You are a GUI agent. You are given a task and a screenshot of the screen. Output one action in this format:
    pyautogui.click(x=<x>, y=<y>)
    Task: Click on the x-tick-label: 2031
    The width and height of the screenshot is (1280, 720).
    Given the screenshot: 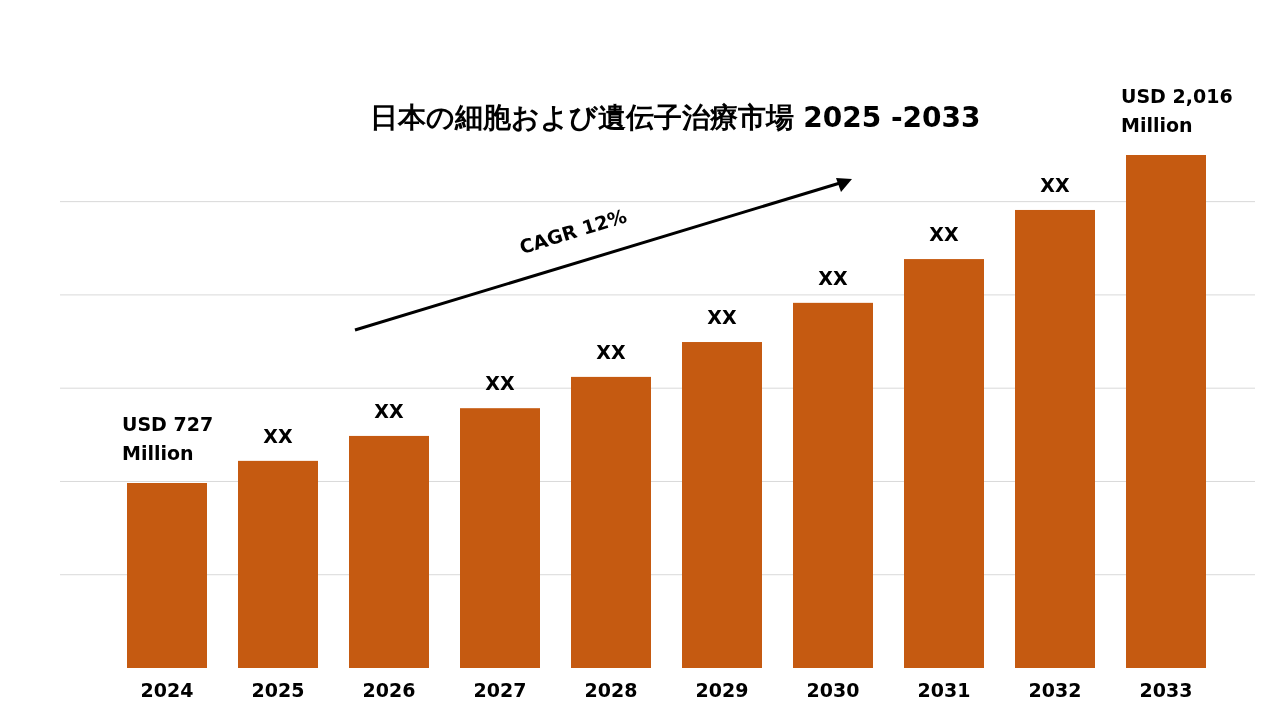 What is the action you would take?
    pyautogui.click(x=944, y=690)
    